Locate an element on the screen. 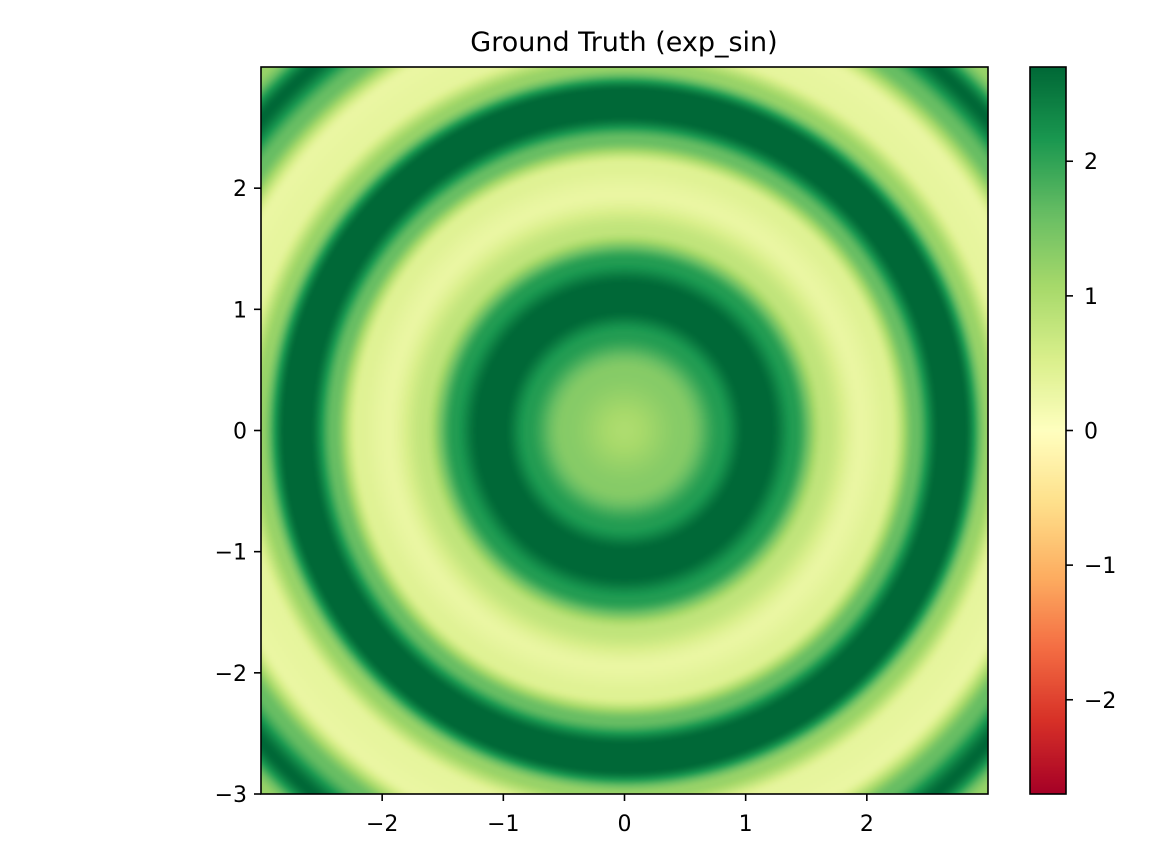  y-tick-label: −1 is located at coordinates (231, 553).